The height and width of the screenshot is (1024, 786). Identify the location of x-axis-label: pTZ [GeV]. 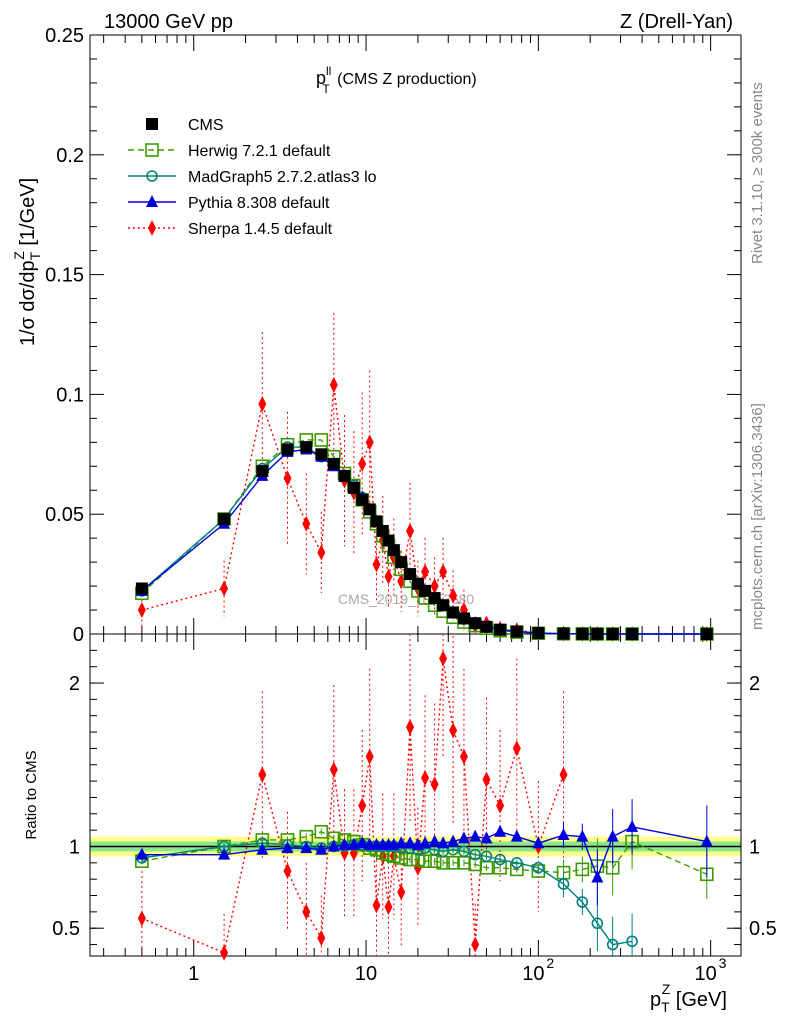
(688, 998).